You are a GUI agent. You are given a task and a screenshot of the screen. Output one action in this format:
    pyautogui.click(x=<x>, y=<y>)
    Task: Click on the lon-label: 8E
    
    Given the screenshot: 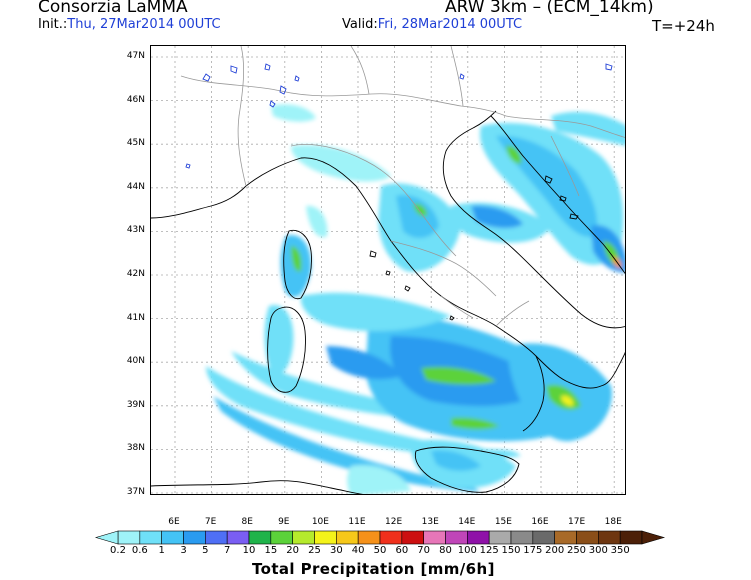 What is the action you would take?
    pyautogui.click(x=247, y=522)
    